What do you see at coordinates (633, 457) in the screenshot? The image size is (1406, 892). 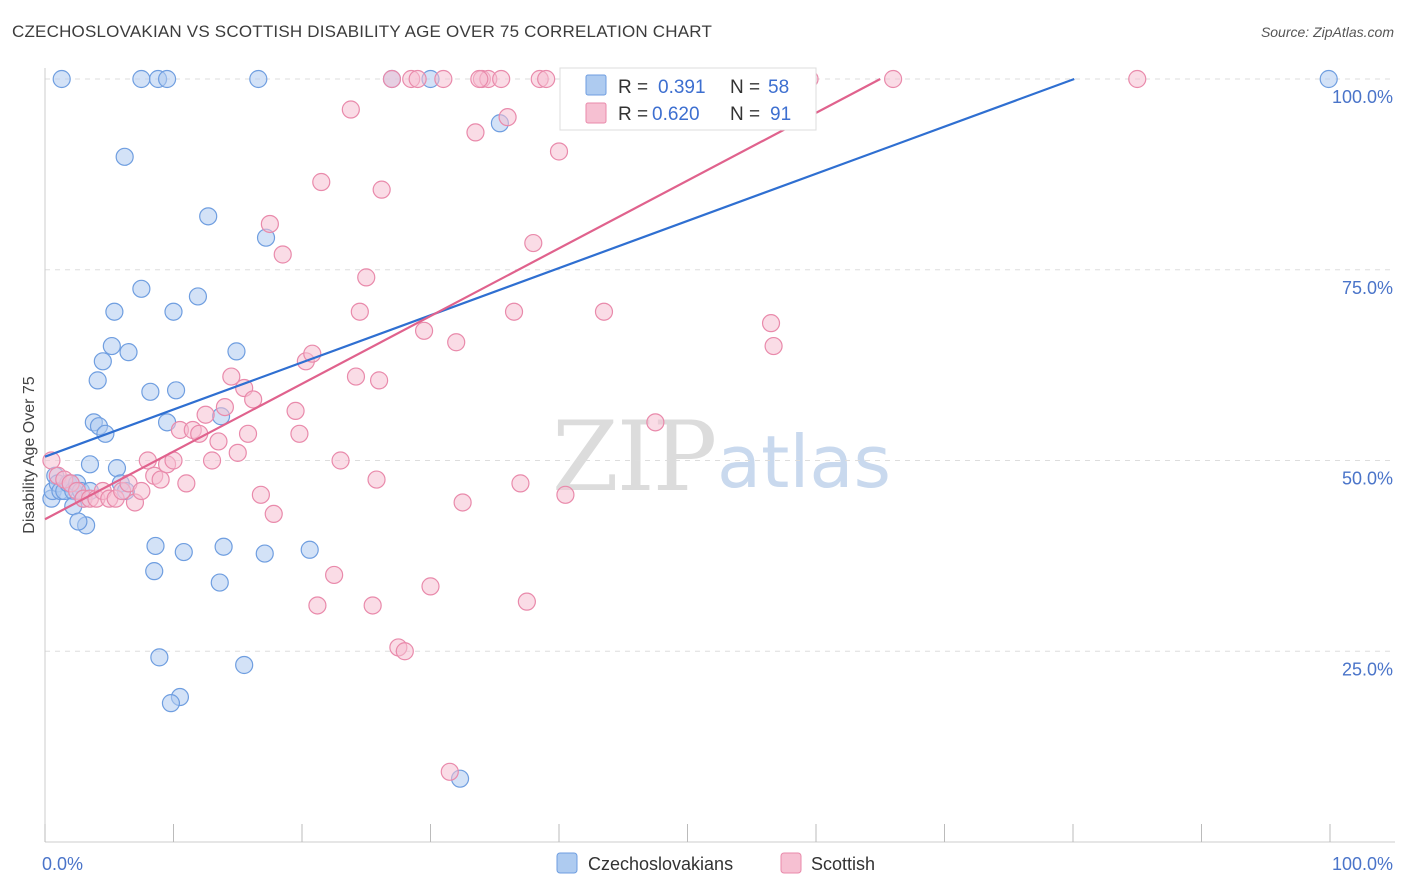 I see `watermark-zip: ZIP` at bounding box center [633, 457].